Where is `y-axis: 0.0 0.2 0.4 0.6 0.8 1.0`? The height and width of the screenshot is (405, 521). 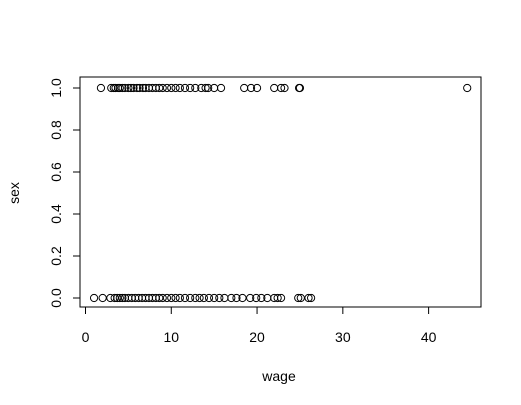 y-axis: 0.0 0.2 0.4 0.6 0.8 1.0 is located at coordinates (64, 193).